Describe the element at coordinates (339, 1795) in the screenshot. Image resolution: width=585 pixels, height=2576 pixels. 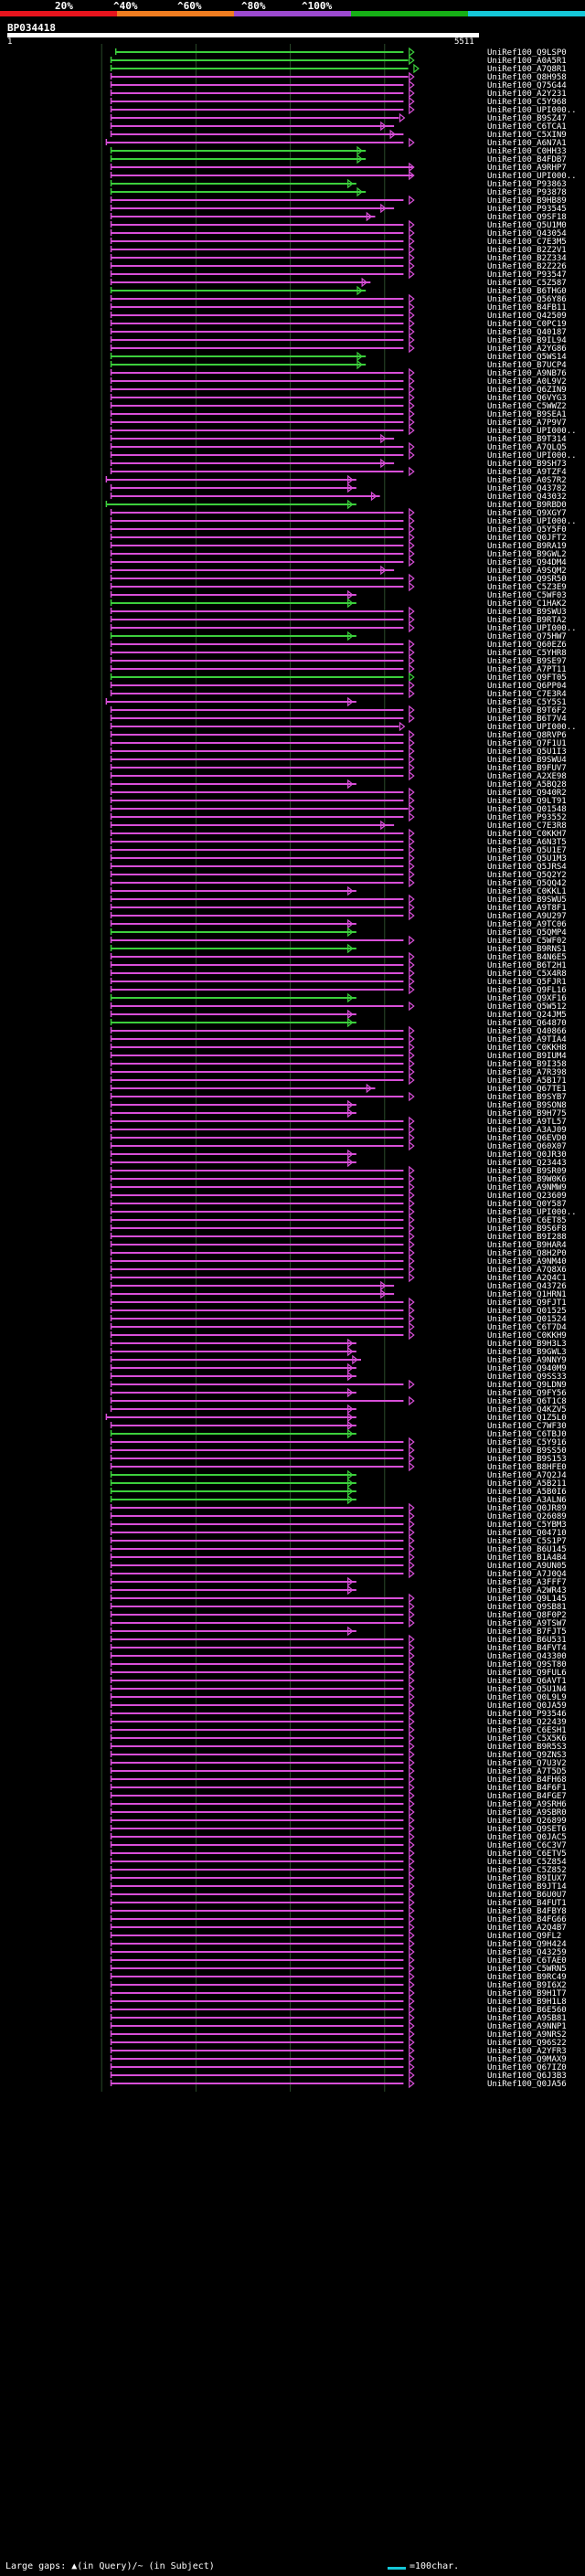
I see `hit-row: UniRef100_B4FGE7` at that location.